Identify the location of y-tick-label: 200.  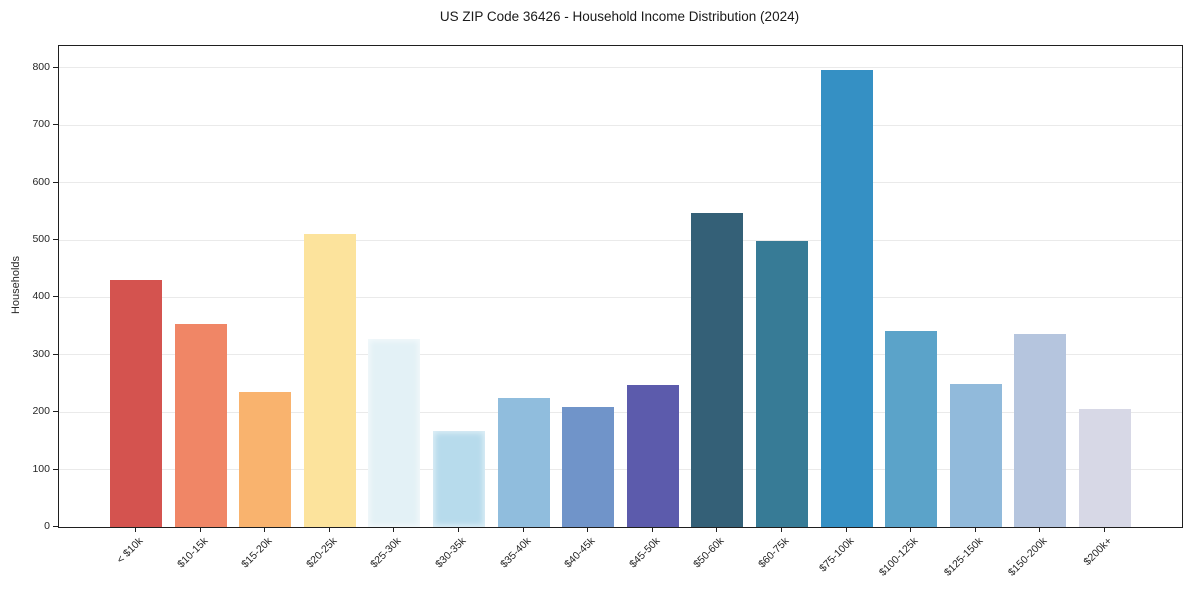
(41, 411).